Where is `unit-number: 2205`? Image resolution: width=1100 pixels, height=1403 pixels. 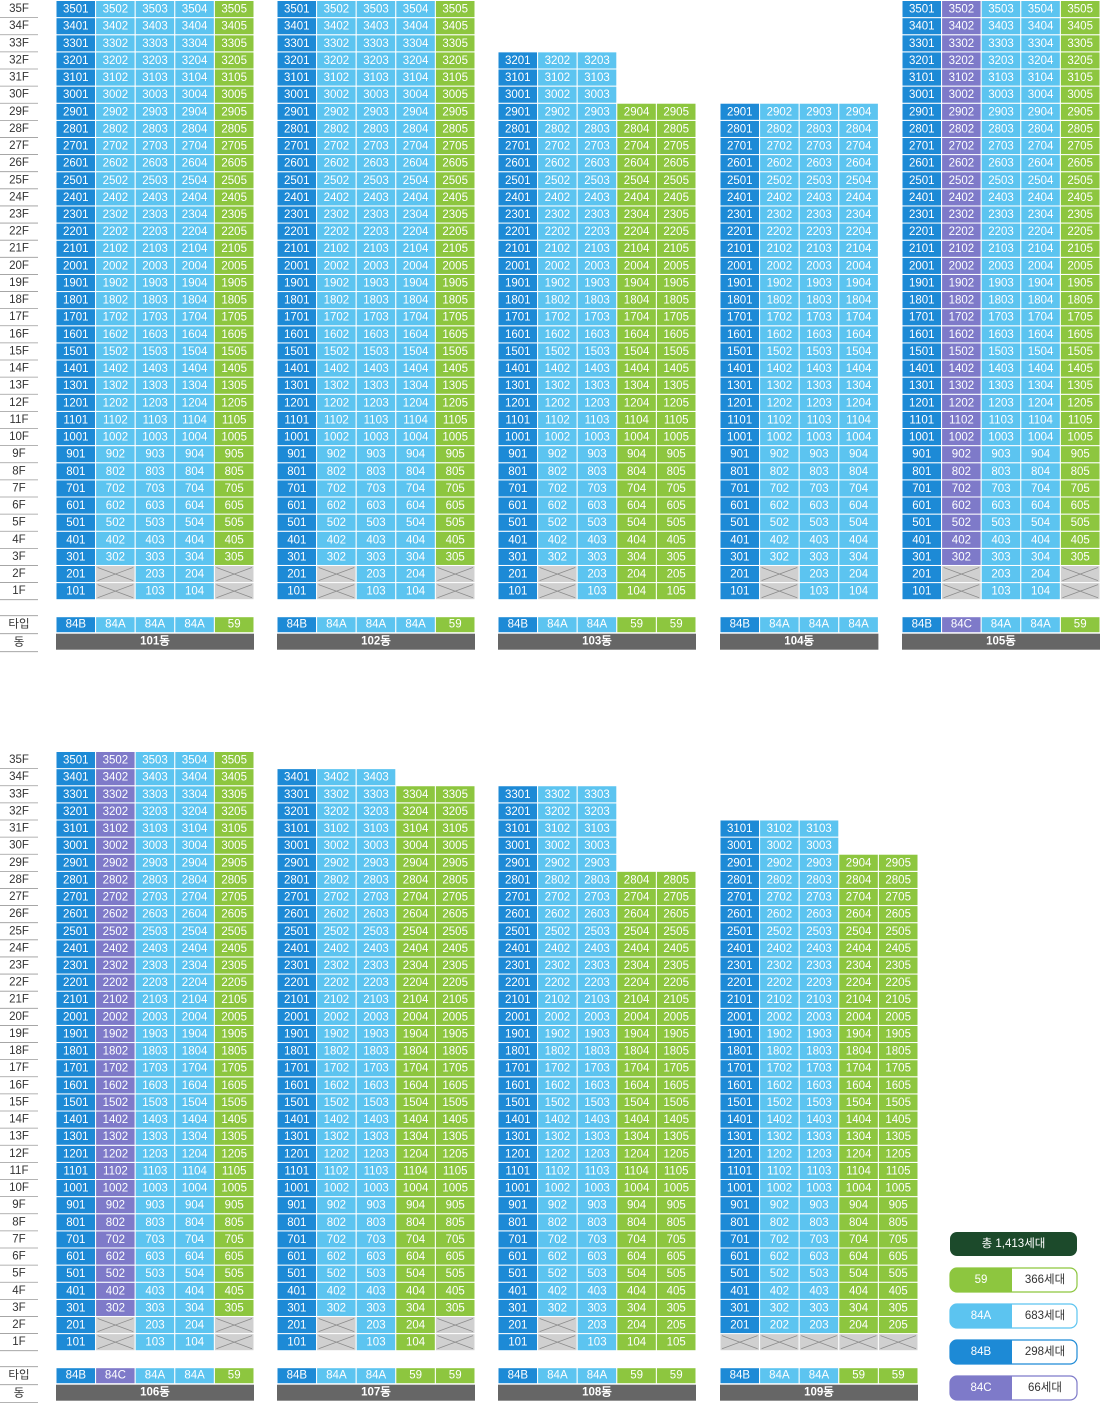 unit-number: 2205 is located at coordinates (455, 983).